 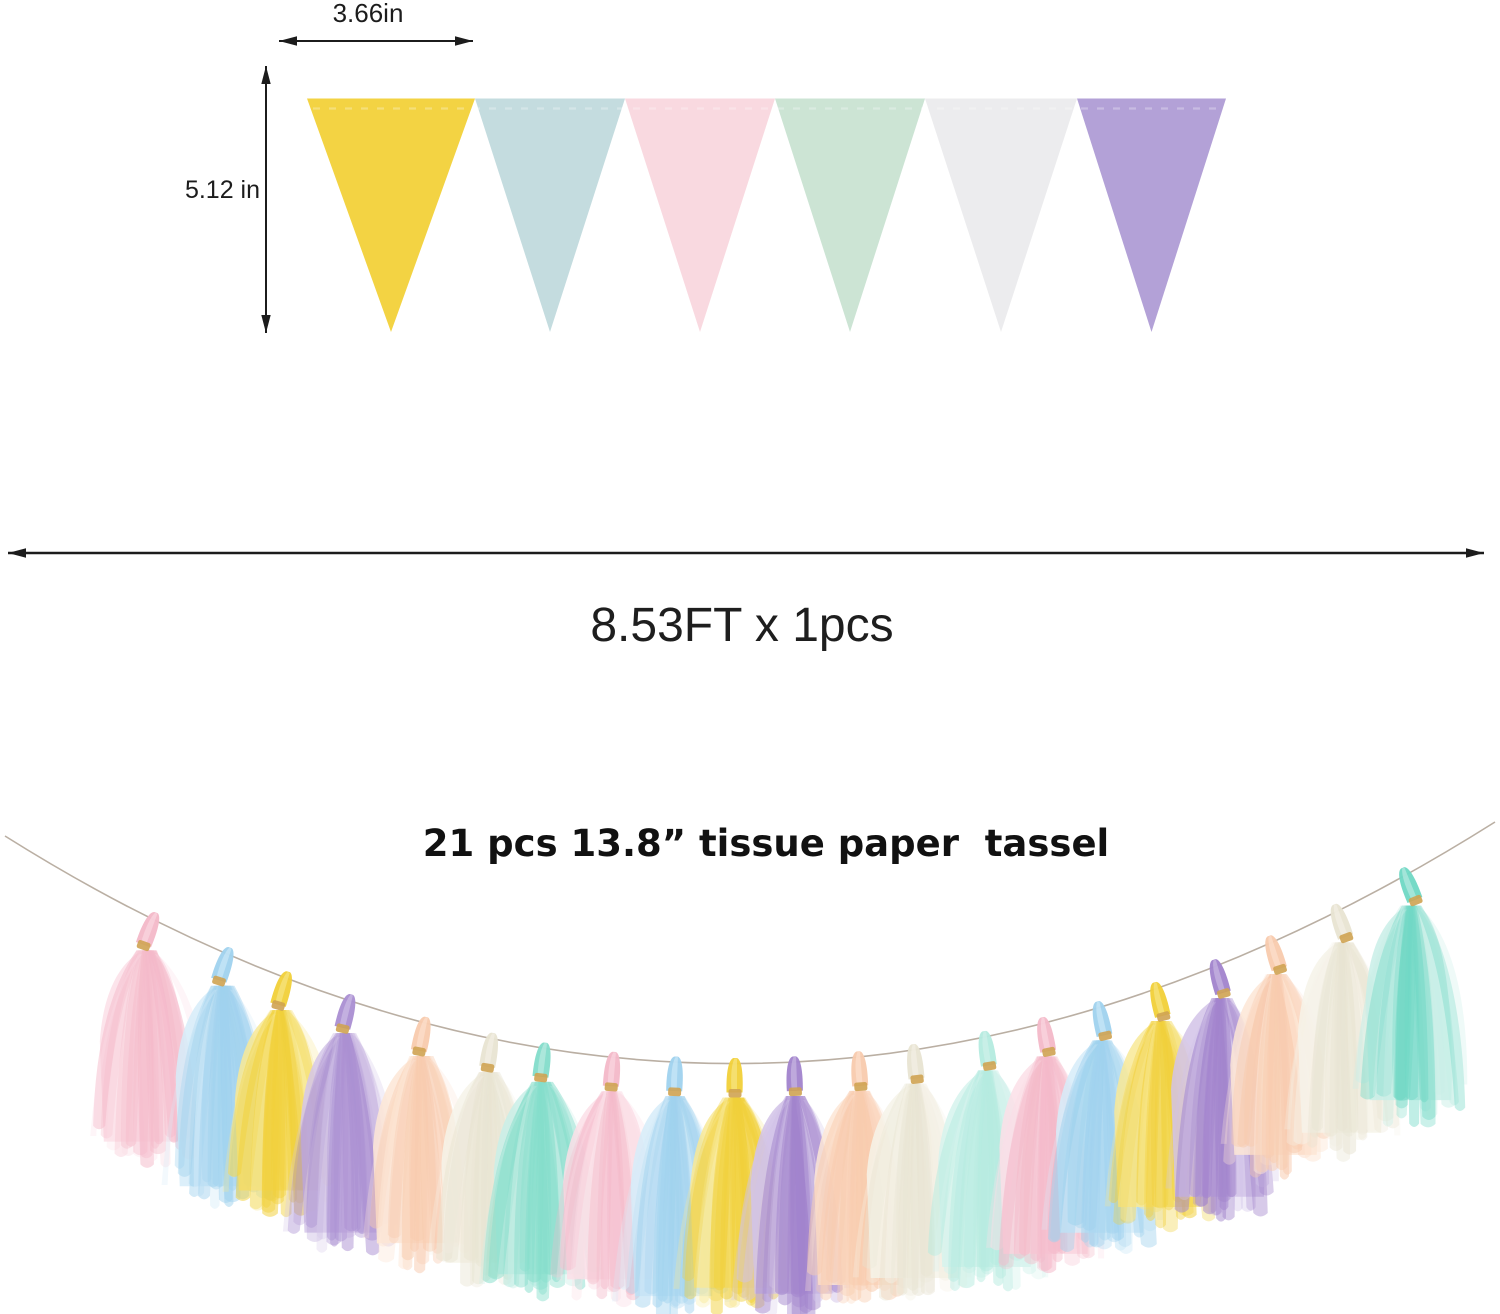 What do you see at coordinates (1410, 997) in the screenshot?
I see `tassel-mint` at bounding box center [1410, 997].